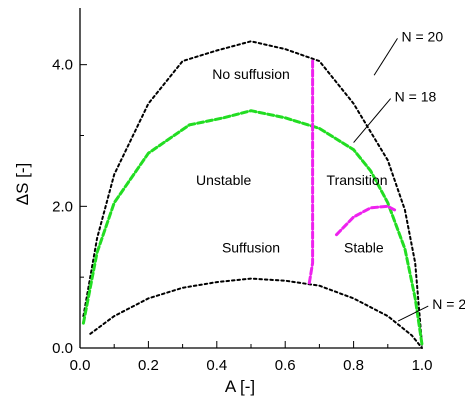 The image size is (465, 403). Describe the element at coordinates (80, 365) in the screenshot. I see `x-tick-label: 0.0` at that location.